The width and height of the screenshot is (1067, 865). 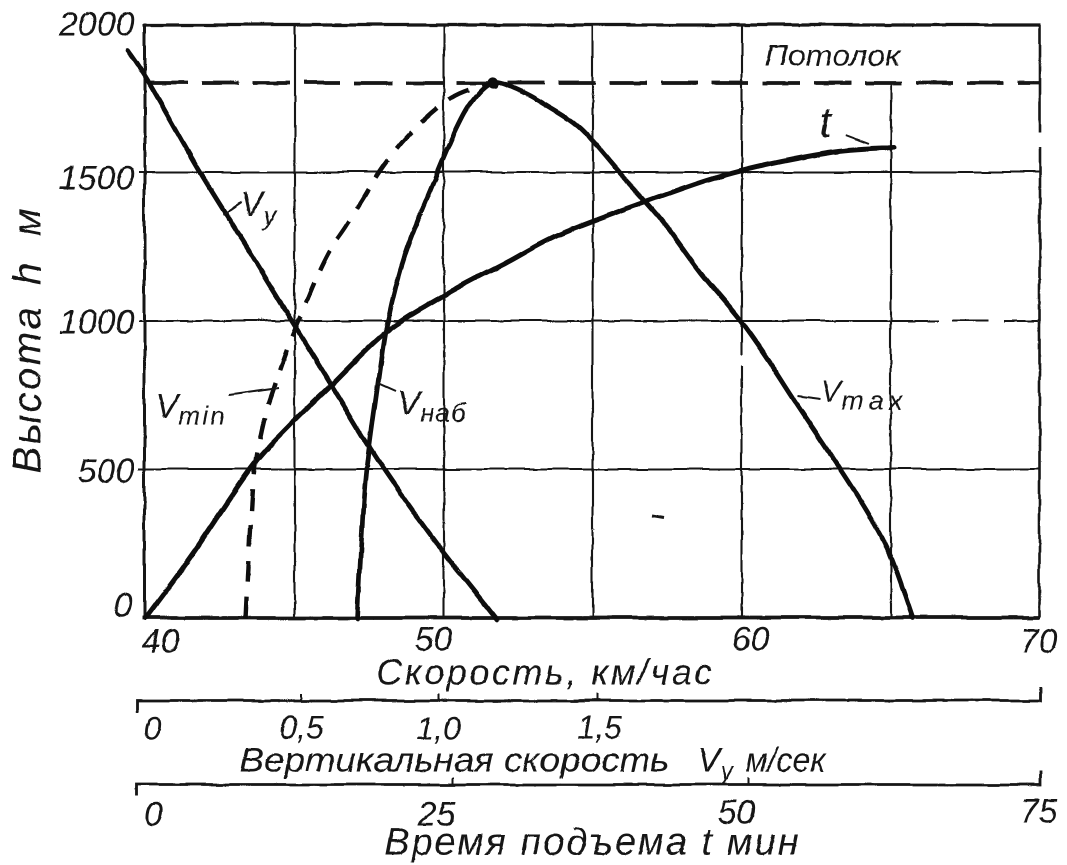 What do you see at coordinates (592, 842) in the screenshot?
I see `svg-text: Время подъема t мин` at bounding box center [592, 842].